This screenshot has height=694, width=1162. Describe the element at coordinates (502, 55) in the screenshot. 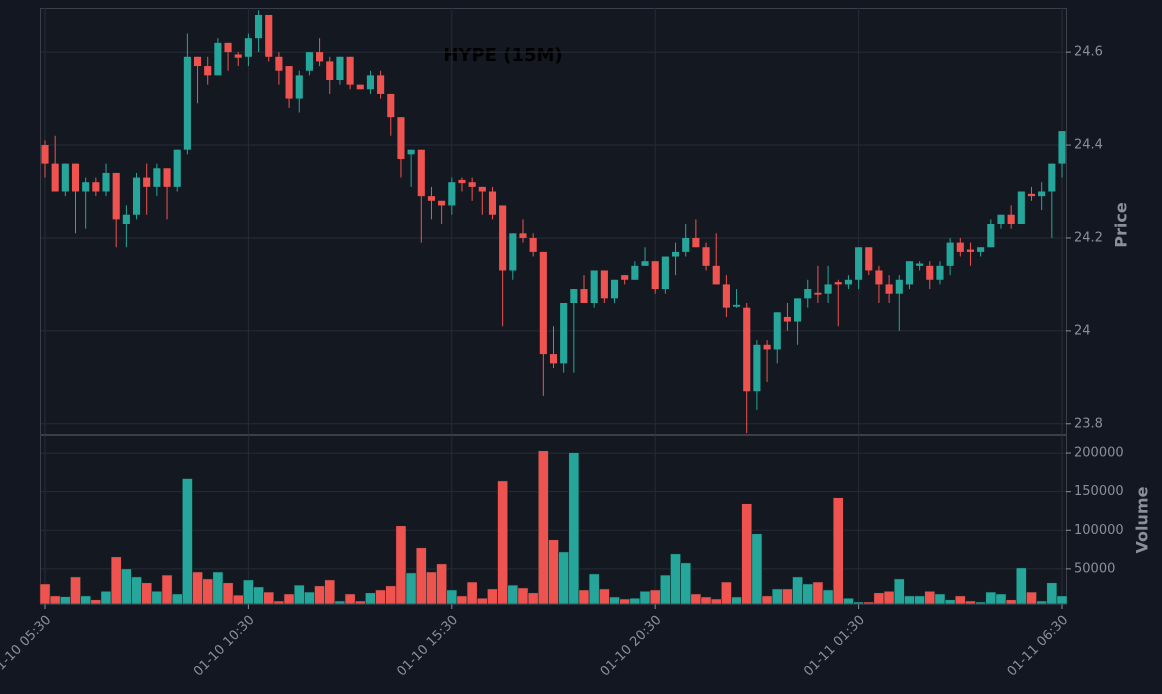

I see `chart-title: HYPE (15M)` at that location.